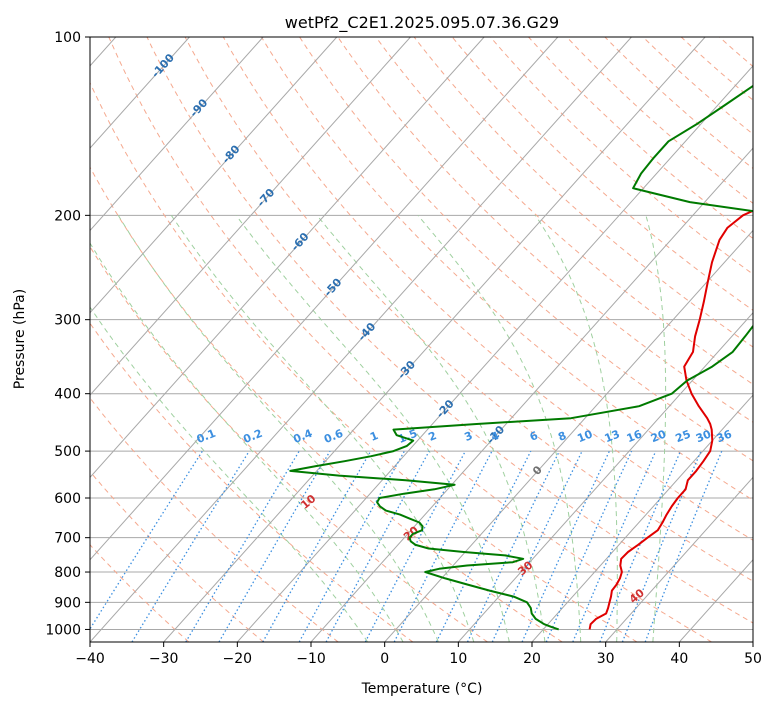 Image resolution: width=775 pixels, height=708 pixels. I want to click on mixing-ratio-label: 10, so click(584, 436).